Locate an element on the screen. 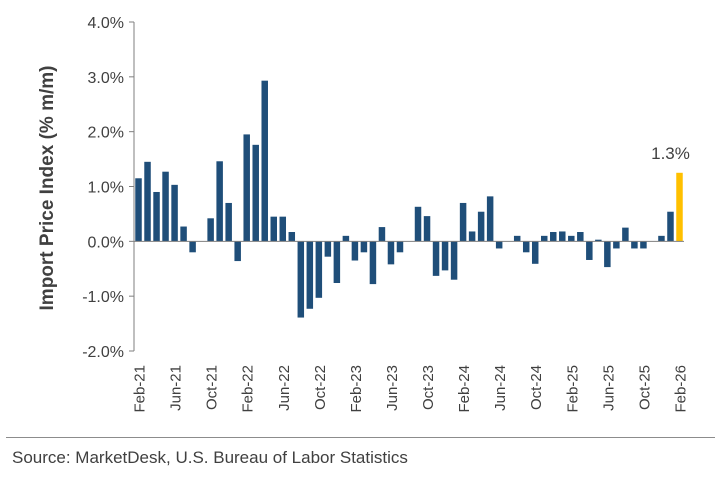 This screenshot has width=715, height=477. x-tick-label: Jun-24 is located at coordinates (500, 388).